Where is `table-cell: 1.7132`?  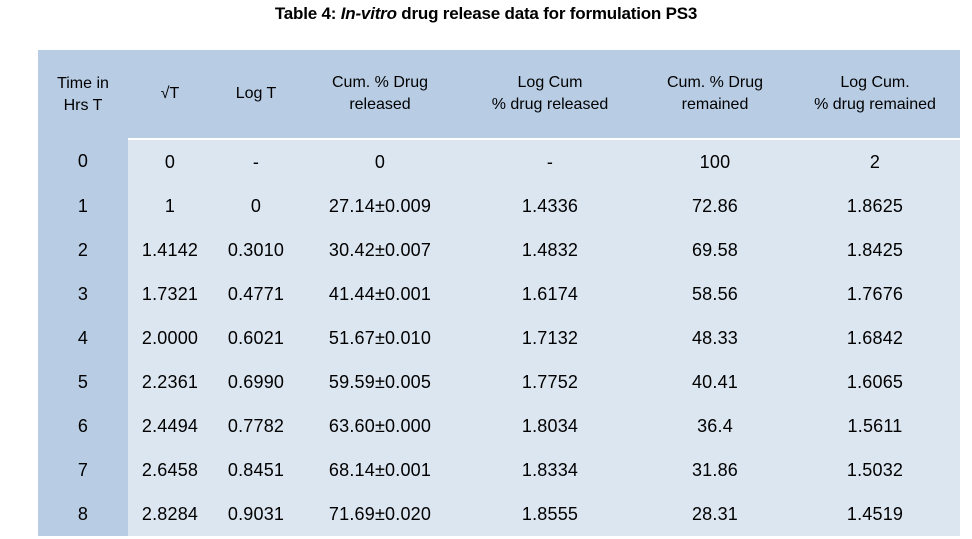
table-cell: 1.7132 is located at coordinates (550, 338).